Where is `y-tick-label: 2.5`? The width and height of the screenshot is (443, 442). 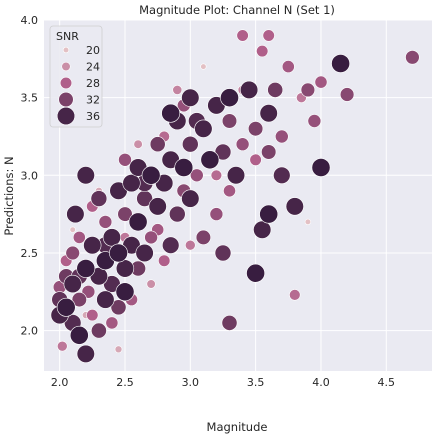
y-tick-label: 2.5 is located at coordinates (30, 253).